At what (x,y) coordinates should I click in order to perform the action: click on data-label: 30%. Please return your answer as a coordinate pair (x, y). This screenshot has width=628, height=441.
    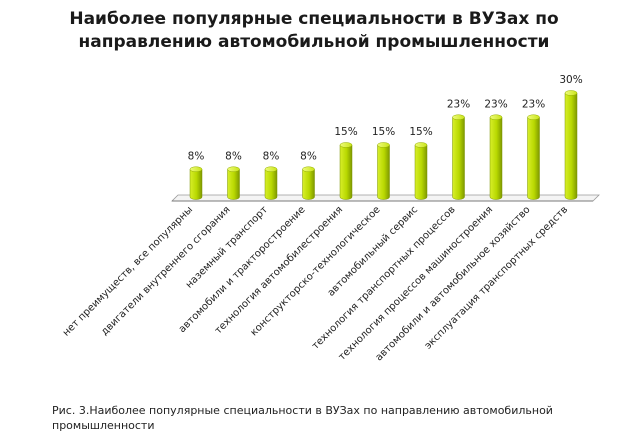
    Looking at the image, I should click on (570, 80).